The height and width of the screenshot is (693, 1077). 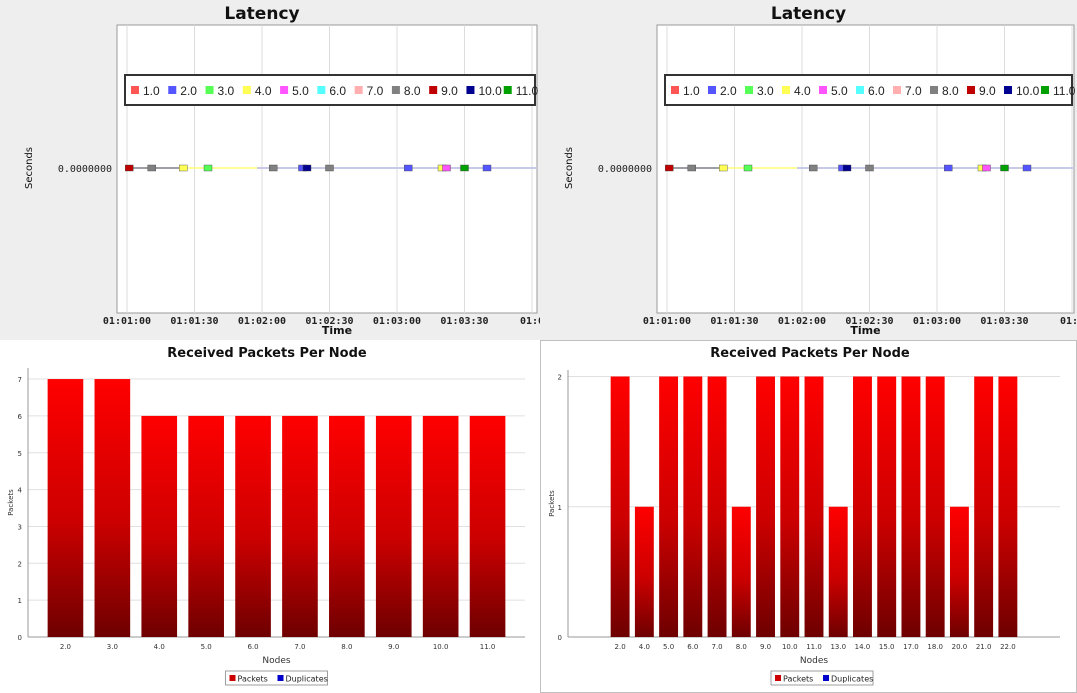 I want to click on x-tick-label: 01:01:00, so click(x=667, y=321).